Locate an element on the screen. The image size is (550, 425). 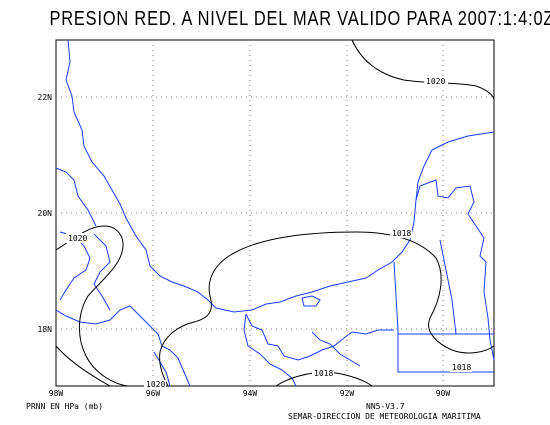
lon-label-90w: 90W is located at coordinates (443, 393).